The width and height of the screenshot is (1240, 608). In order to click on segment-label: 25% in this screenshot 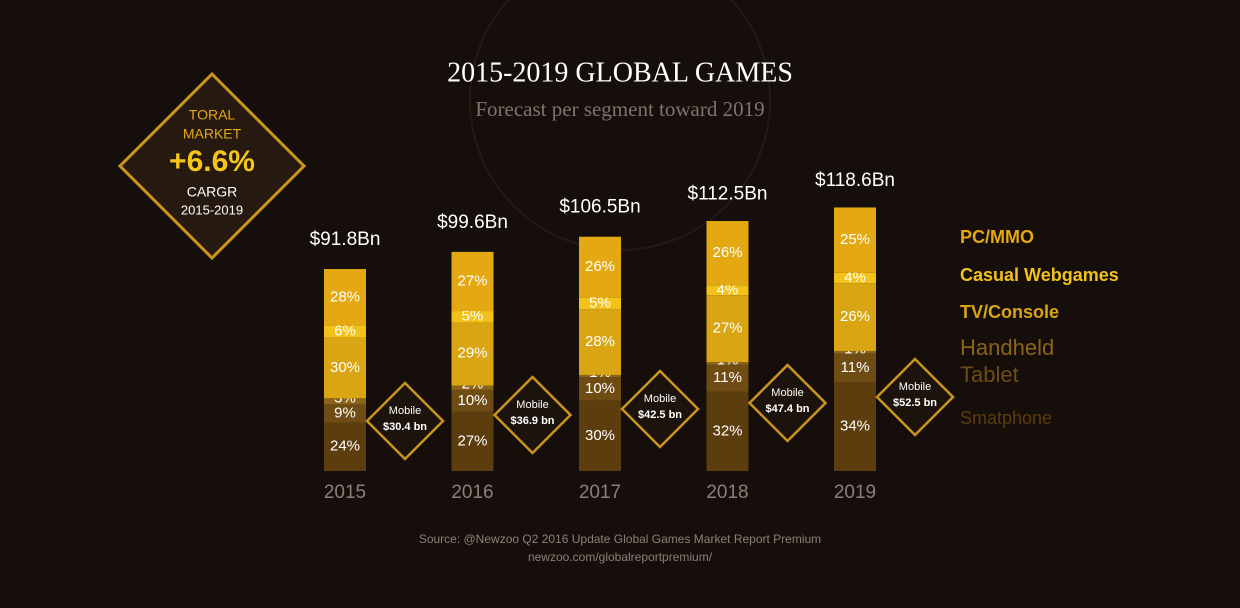, I will do `click(855, 239)`.